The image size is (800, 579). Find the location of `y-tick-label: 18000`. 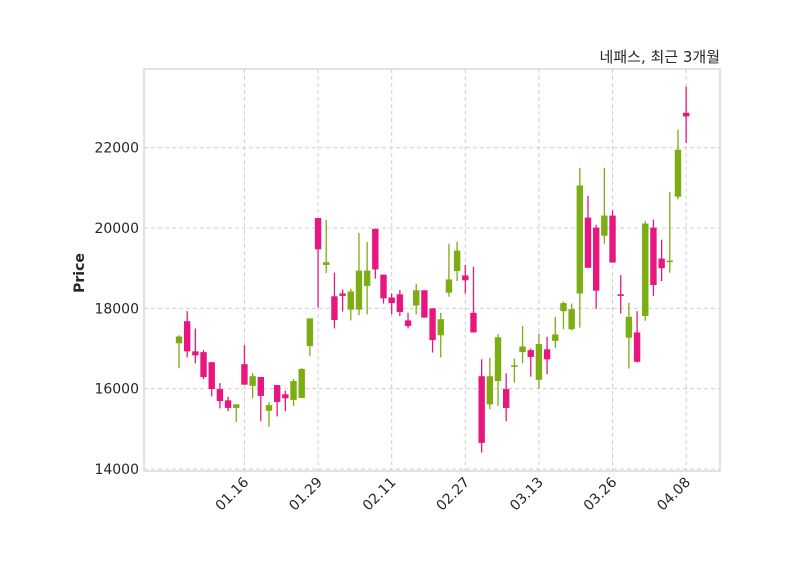

y-tick-label: 18000 is located at coordinates (116, 309).